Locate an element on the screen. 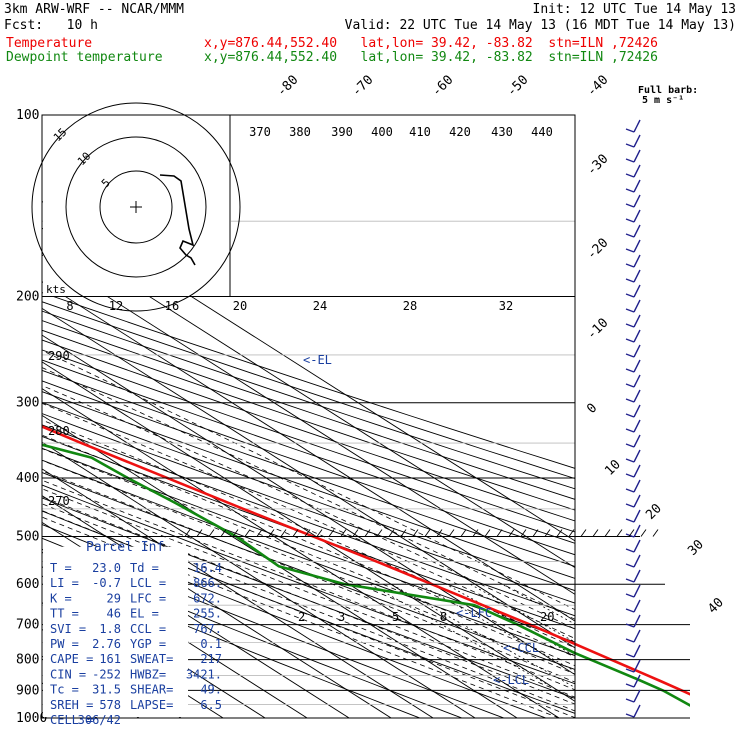  parcel-info-title: Parcel Inf is located at coordinates (125, 547).